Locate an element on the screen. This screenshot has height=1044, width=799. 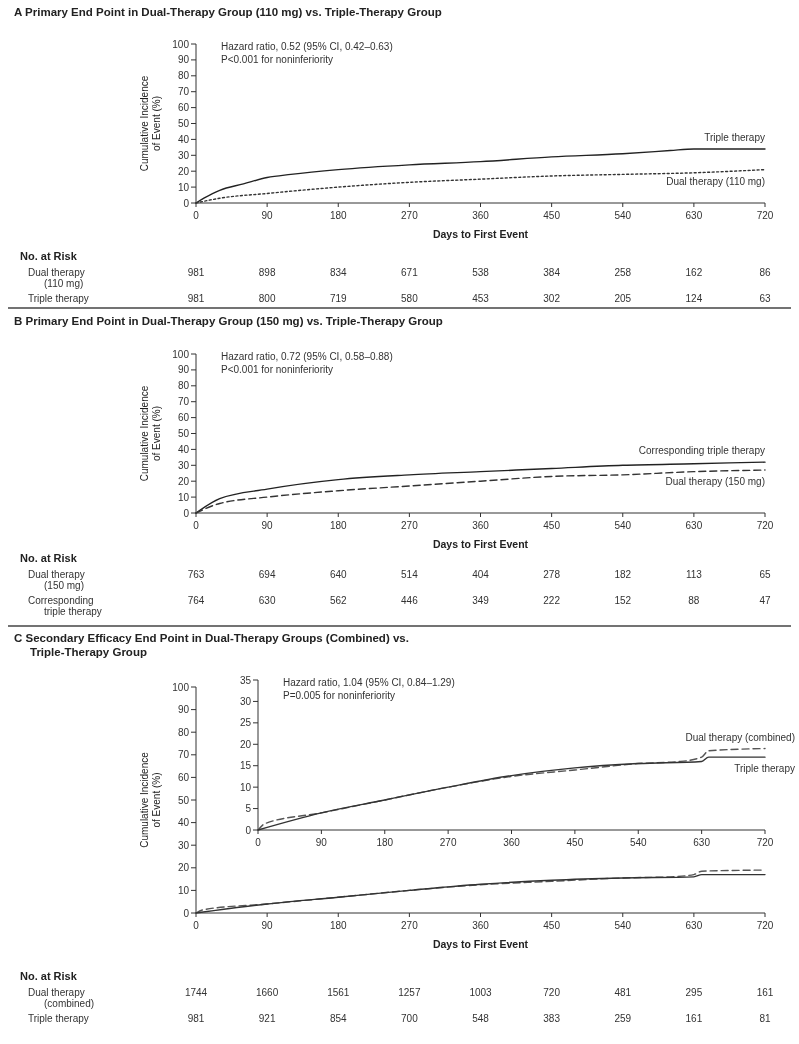
y-tick-label: 25 is located at coordinates (245, 723).